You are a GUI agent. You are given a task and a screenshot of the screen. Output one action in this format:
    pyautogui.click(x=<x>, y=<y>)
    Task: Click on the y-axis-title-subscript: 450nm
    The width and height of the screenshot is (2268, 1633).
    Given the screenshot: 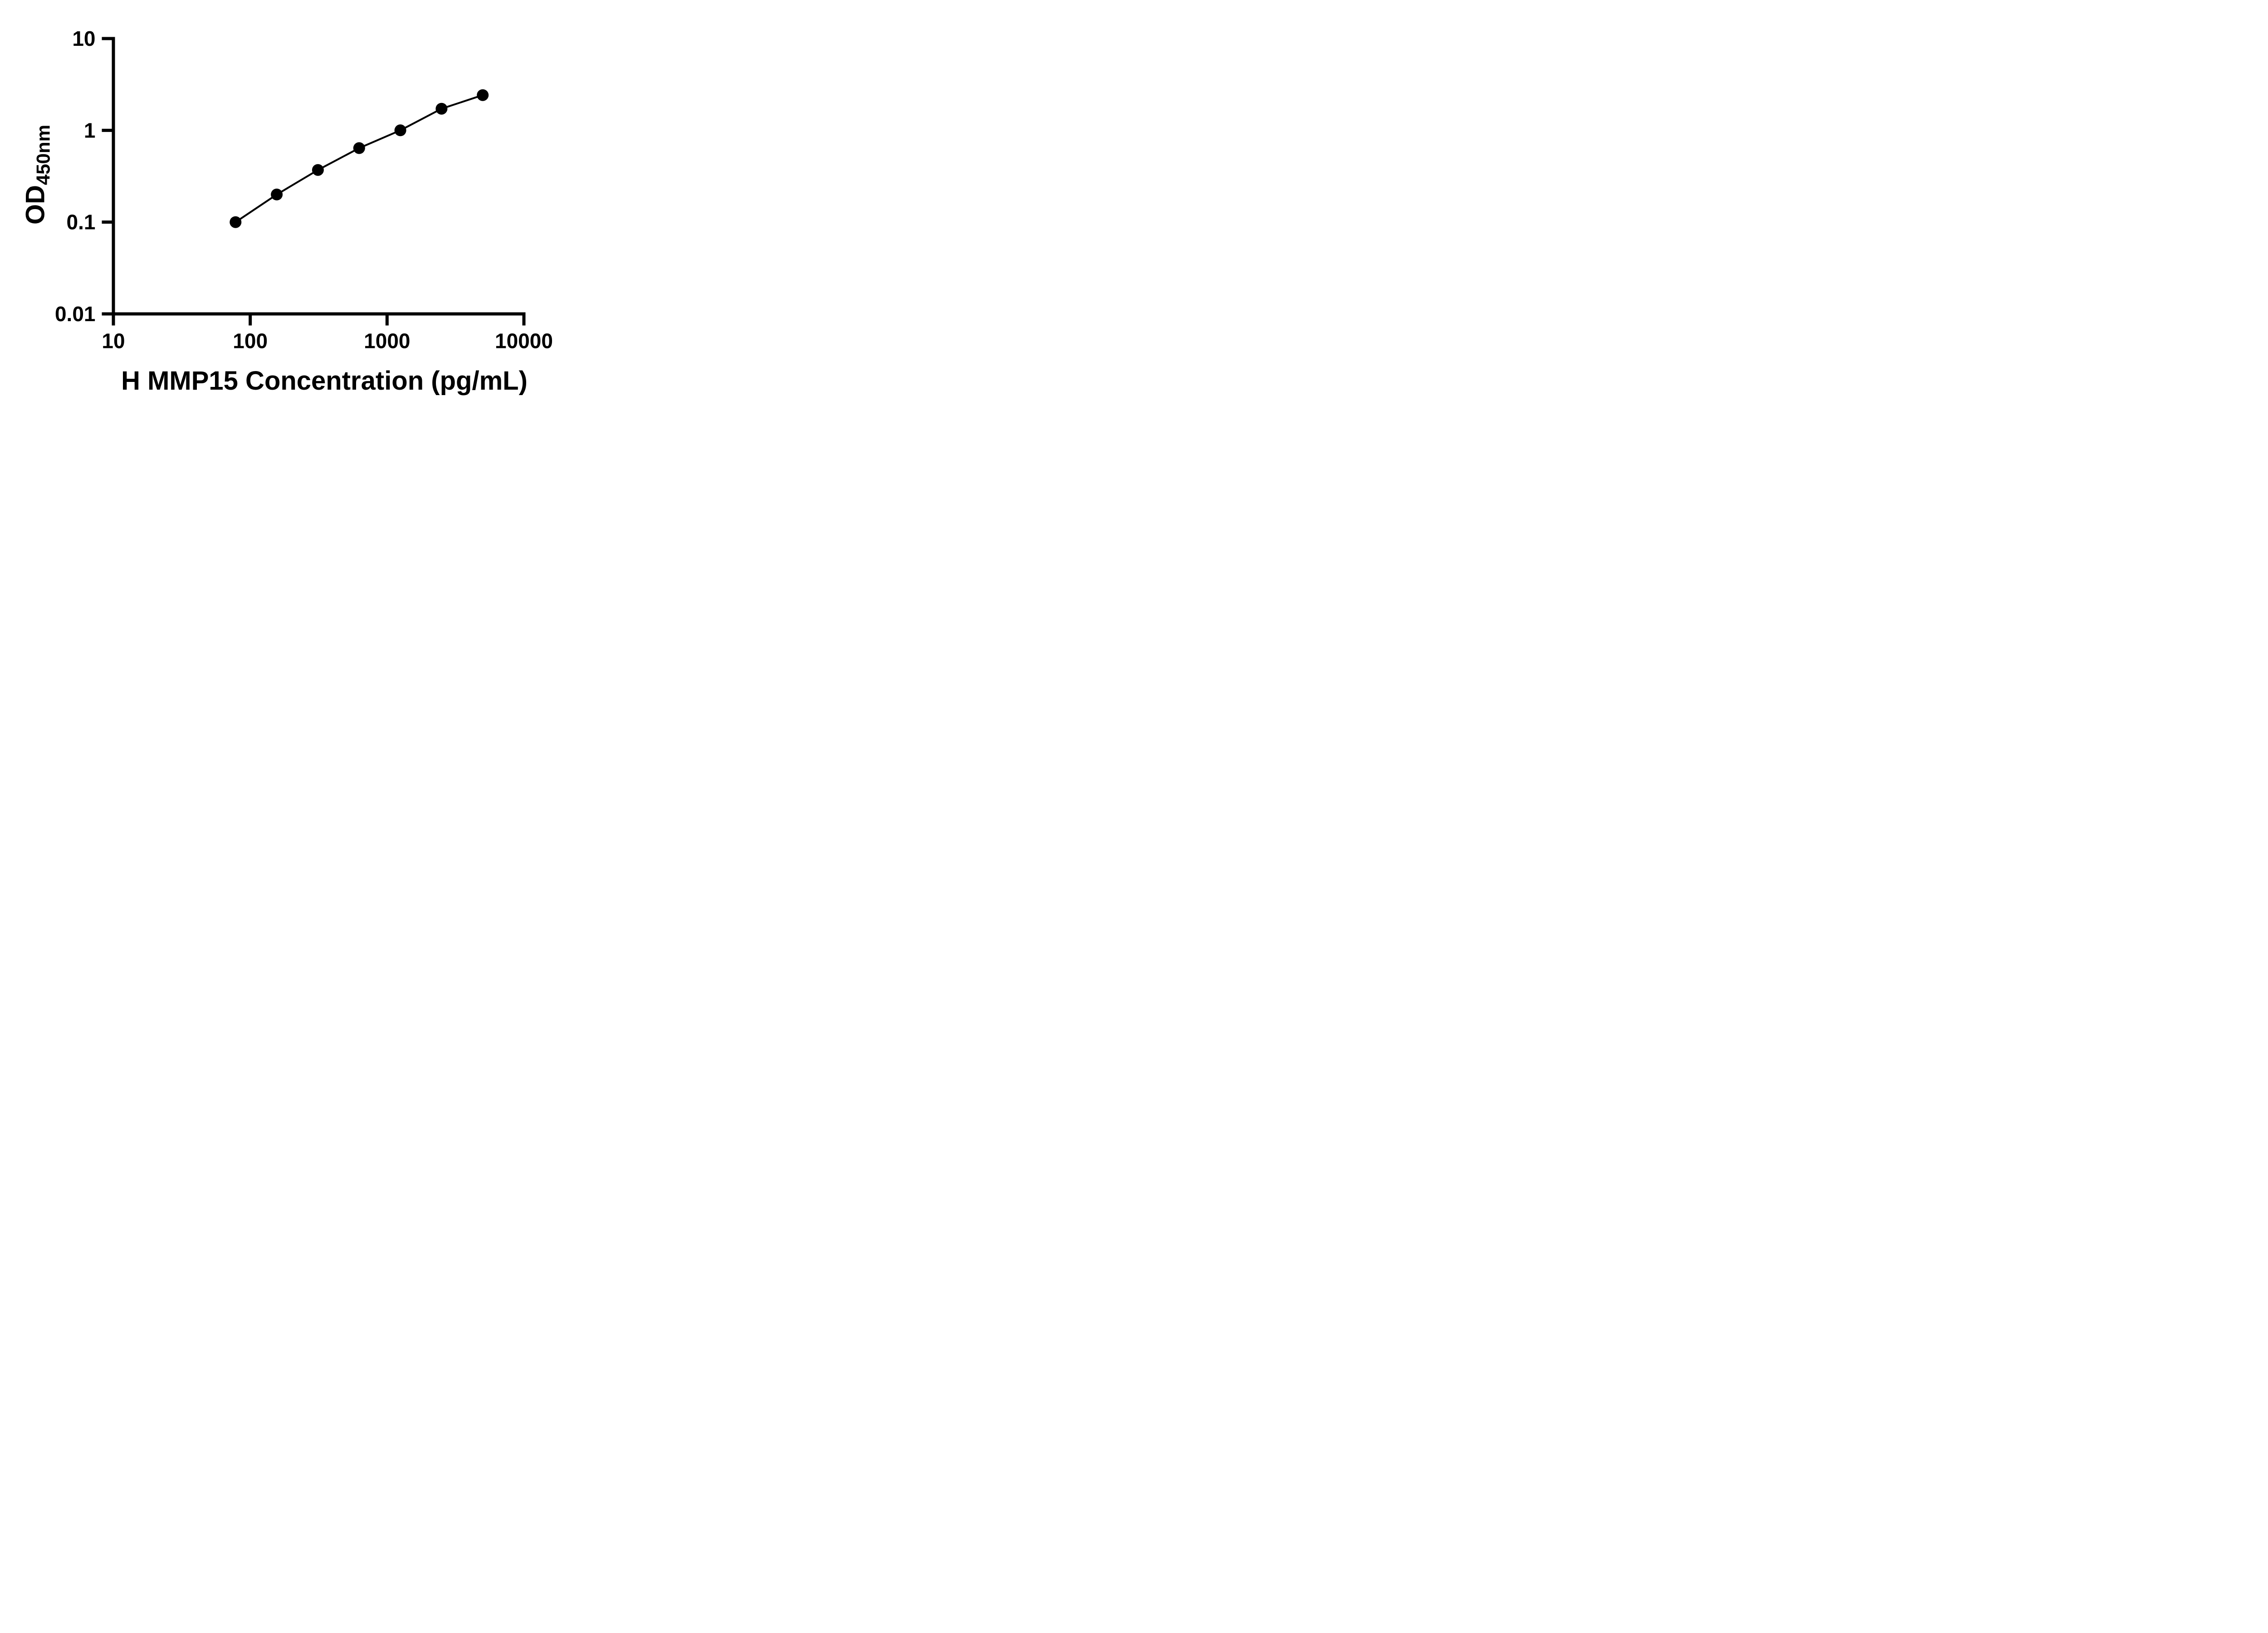 What is the action you would take?
    pyautogui.click(x=43, y=155)
    